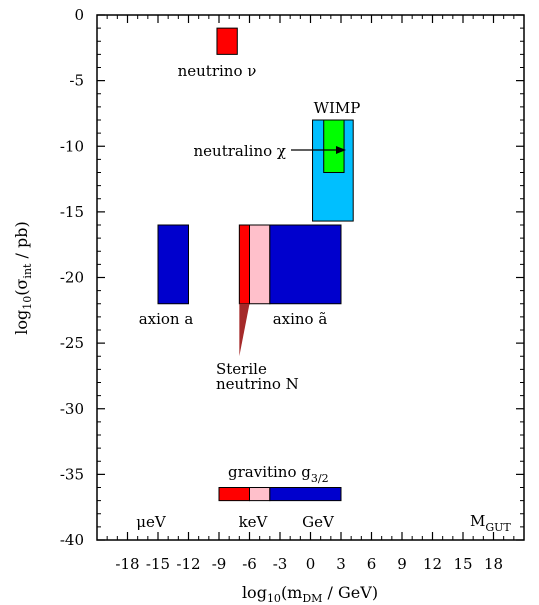 The width and height of the screenshot is (539, 605). I want to click on y-tick-label-5: -25, so click(72, 343).